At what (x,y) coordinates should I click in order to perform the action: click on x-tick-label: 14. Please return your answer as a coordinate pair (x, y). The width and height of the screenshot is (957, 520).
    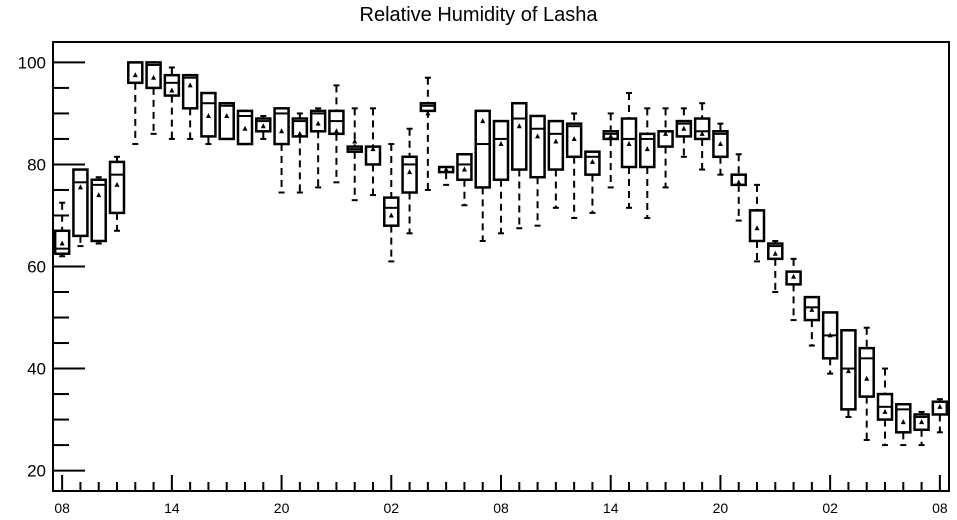
    Looking at the image, I should click on (611, 508).